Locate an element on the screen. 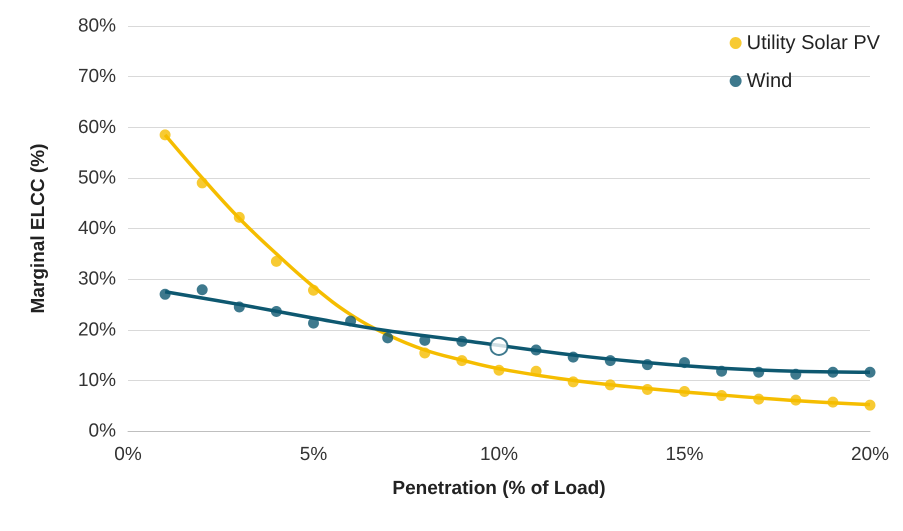 The width and height of the screenshot is (903, 531). x-tick-label: 0% is located at coordinates (128, 454).